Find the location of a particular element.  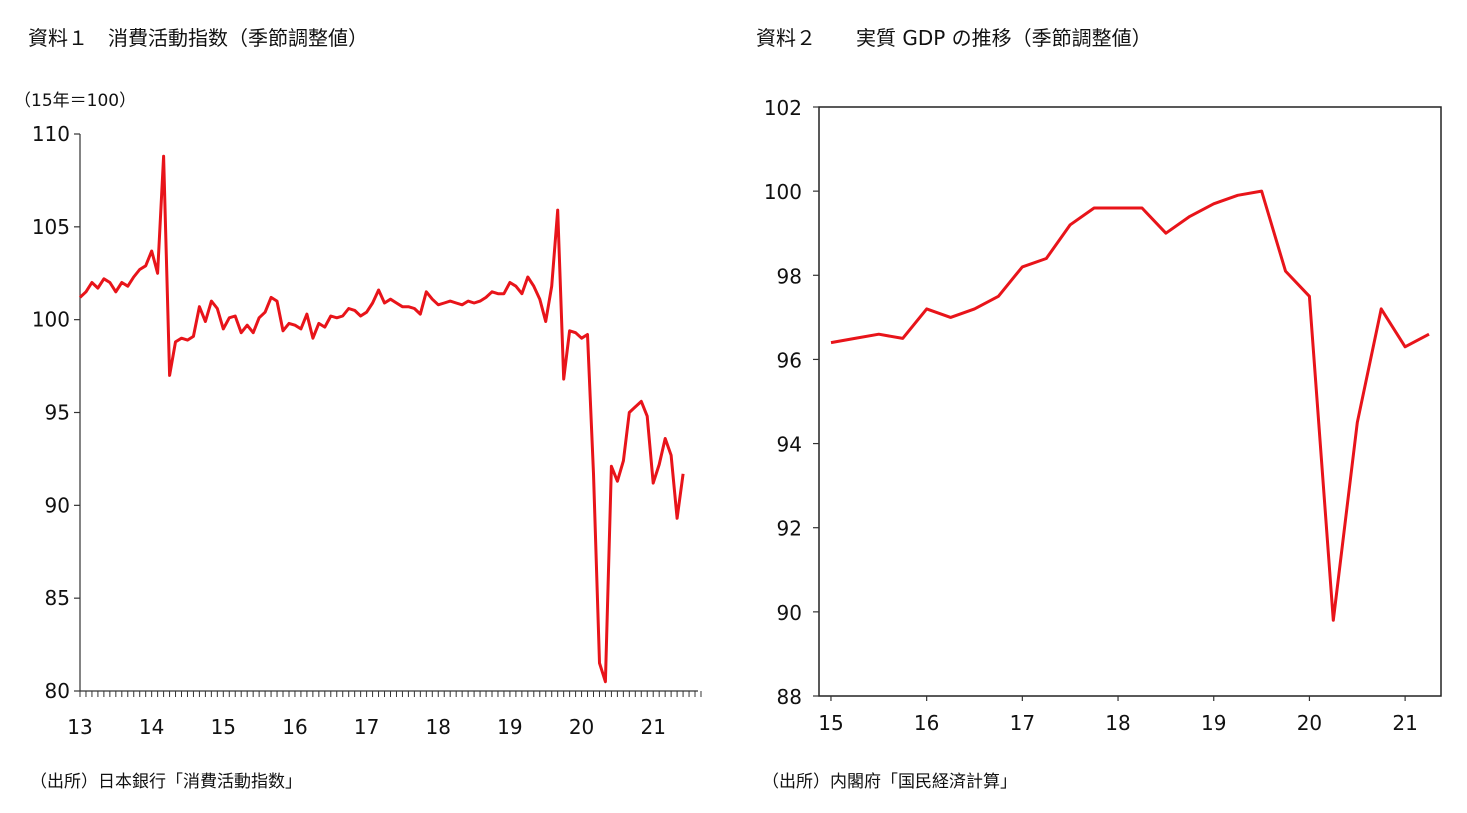

right-chart-source: （出所）内閣府「国民経済計算」 is located at coordinates (889, 782).